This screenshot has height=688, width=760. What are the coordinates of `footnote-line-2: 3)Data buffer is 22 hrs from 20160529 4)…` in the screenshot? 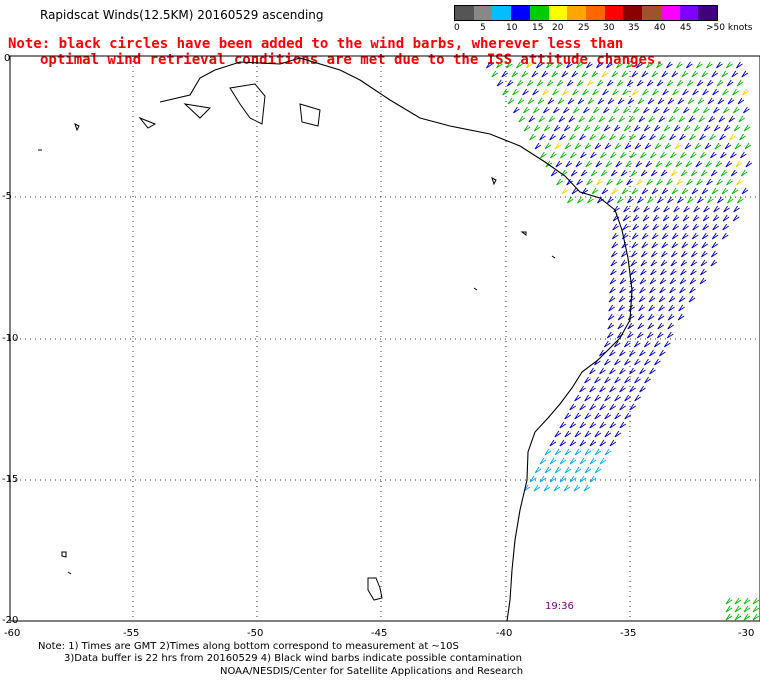 It's located at (293, 658).